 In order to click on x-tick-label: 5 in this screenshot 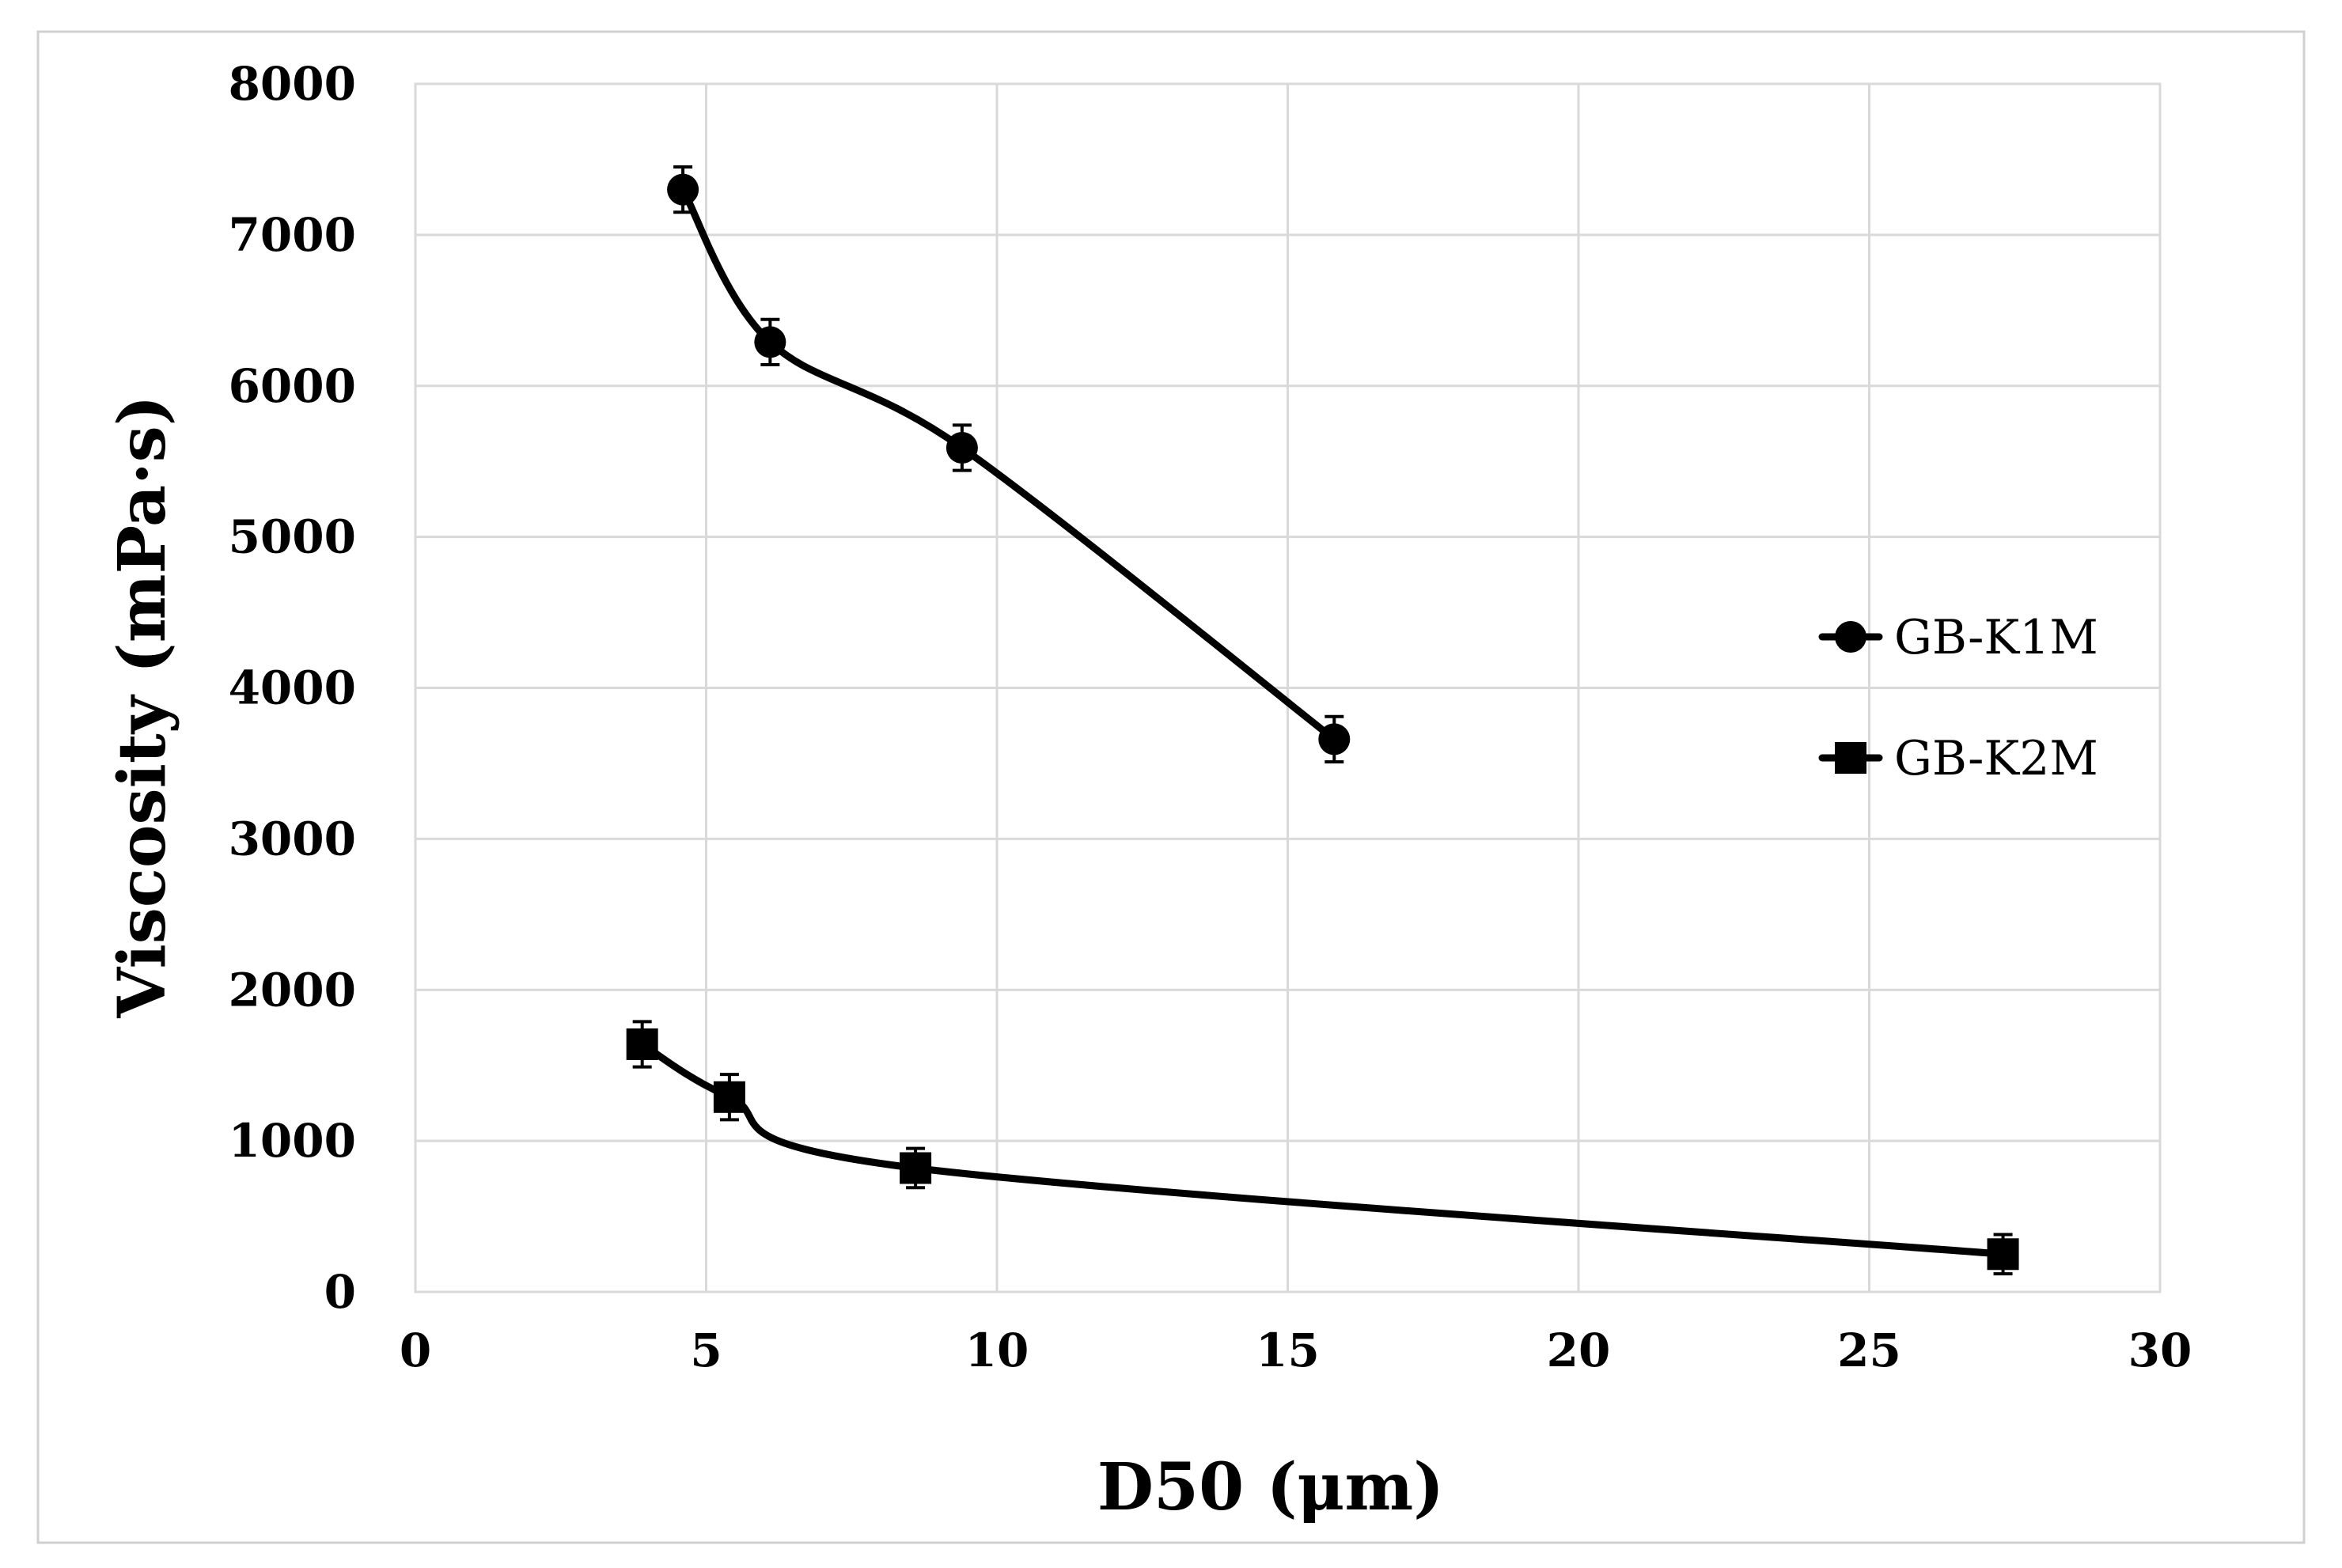, I will do `click(706, 1350)`.